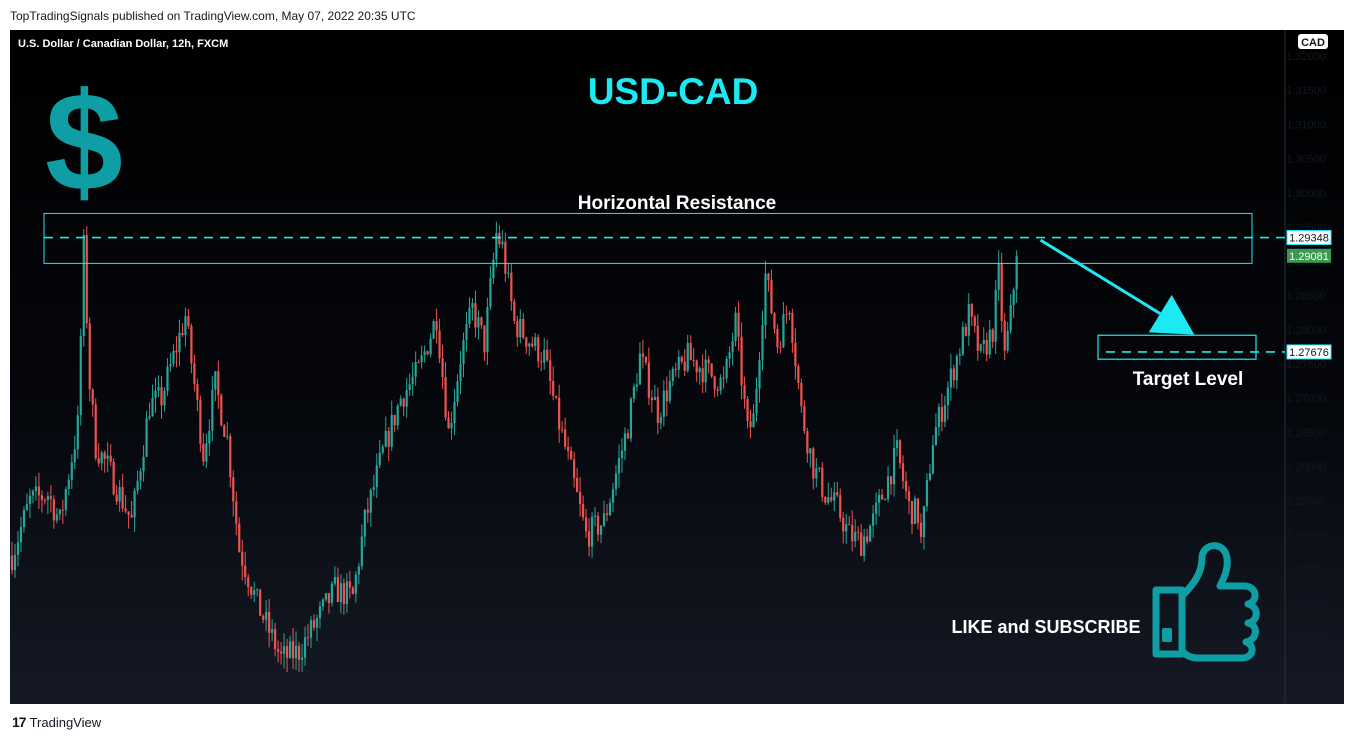 This screenshot has width=1354, height=740. What do you see at coordinates (1306, 433) in the screenshot?
I see `price-tick-label: 1.26500` at bounding box center [1306, 433].